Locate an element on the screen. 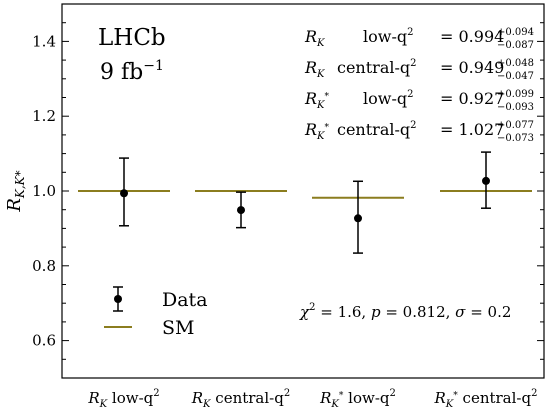 The height and width of the screenshot is (413, 550). annotation-value: = 0.994 is located at coordinates (472, 36).